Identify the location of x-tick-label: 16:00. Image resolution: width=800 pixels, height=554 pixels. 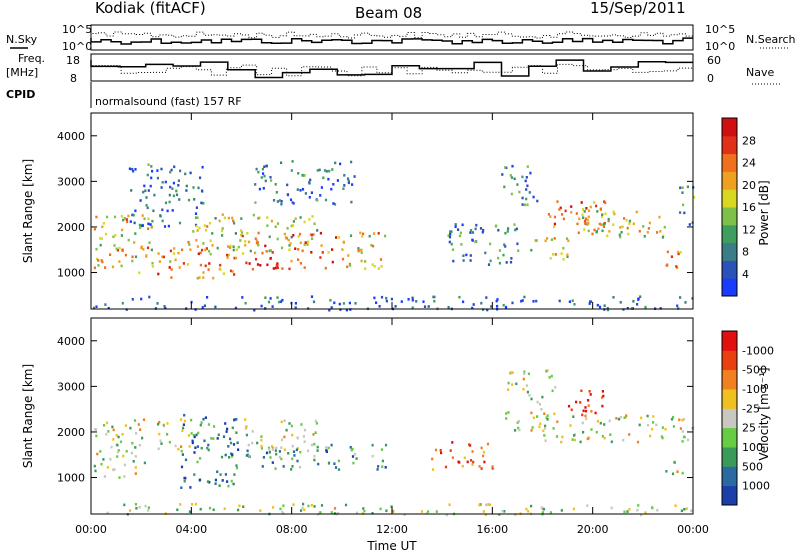
(492, 529).